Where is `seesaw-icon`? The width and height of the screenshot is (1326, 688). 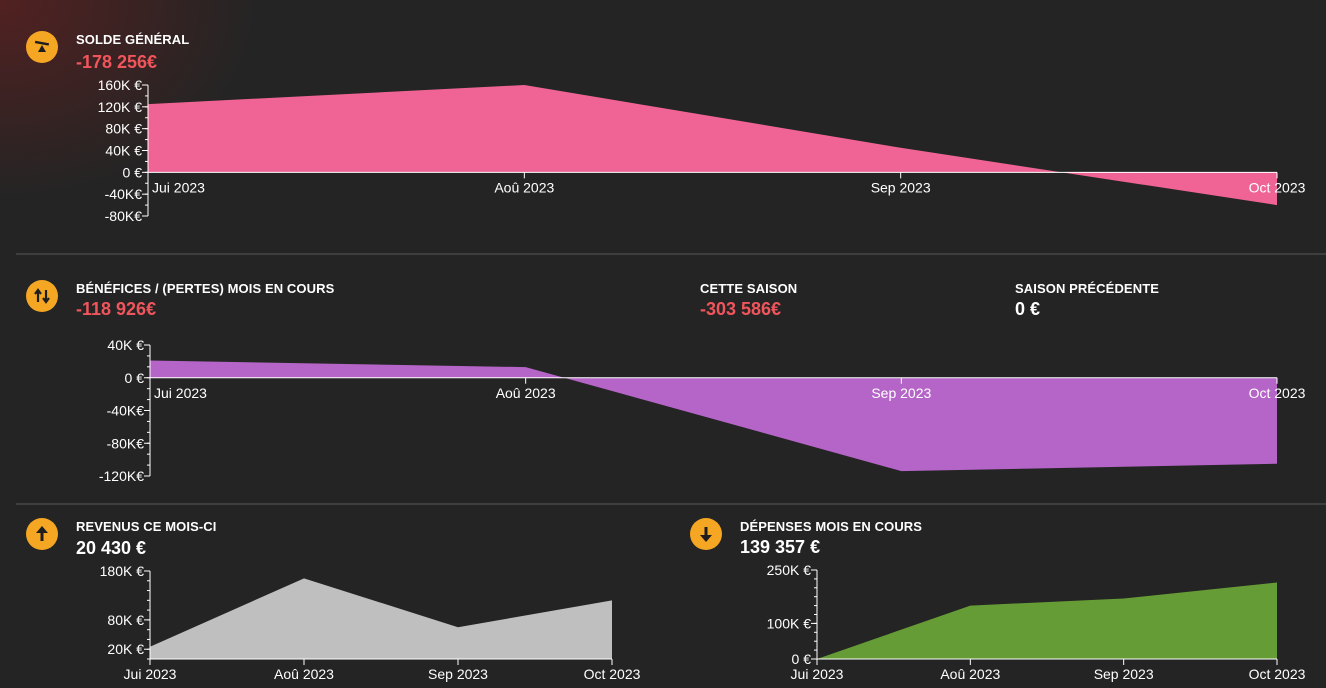 seesaw-icon is located at coordinates (42, 47).